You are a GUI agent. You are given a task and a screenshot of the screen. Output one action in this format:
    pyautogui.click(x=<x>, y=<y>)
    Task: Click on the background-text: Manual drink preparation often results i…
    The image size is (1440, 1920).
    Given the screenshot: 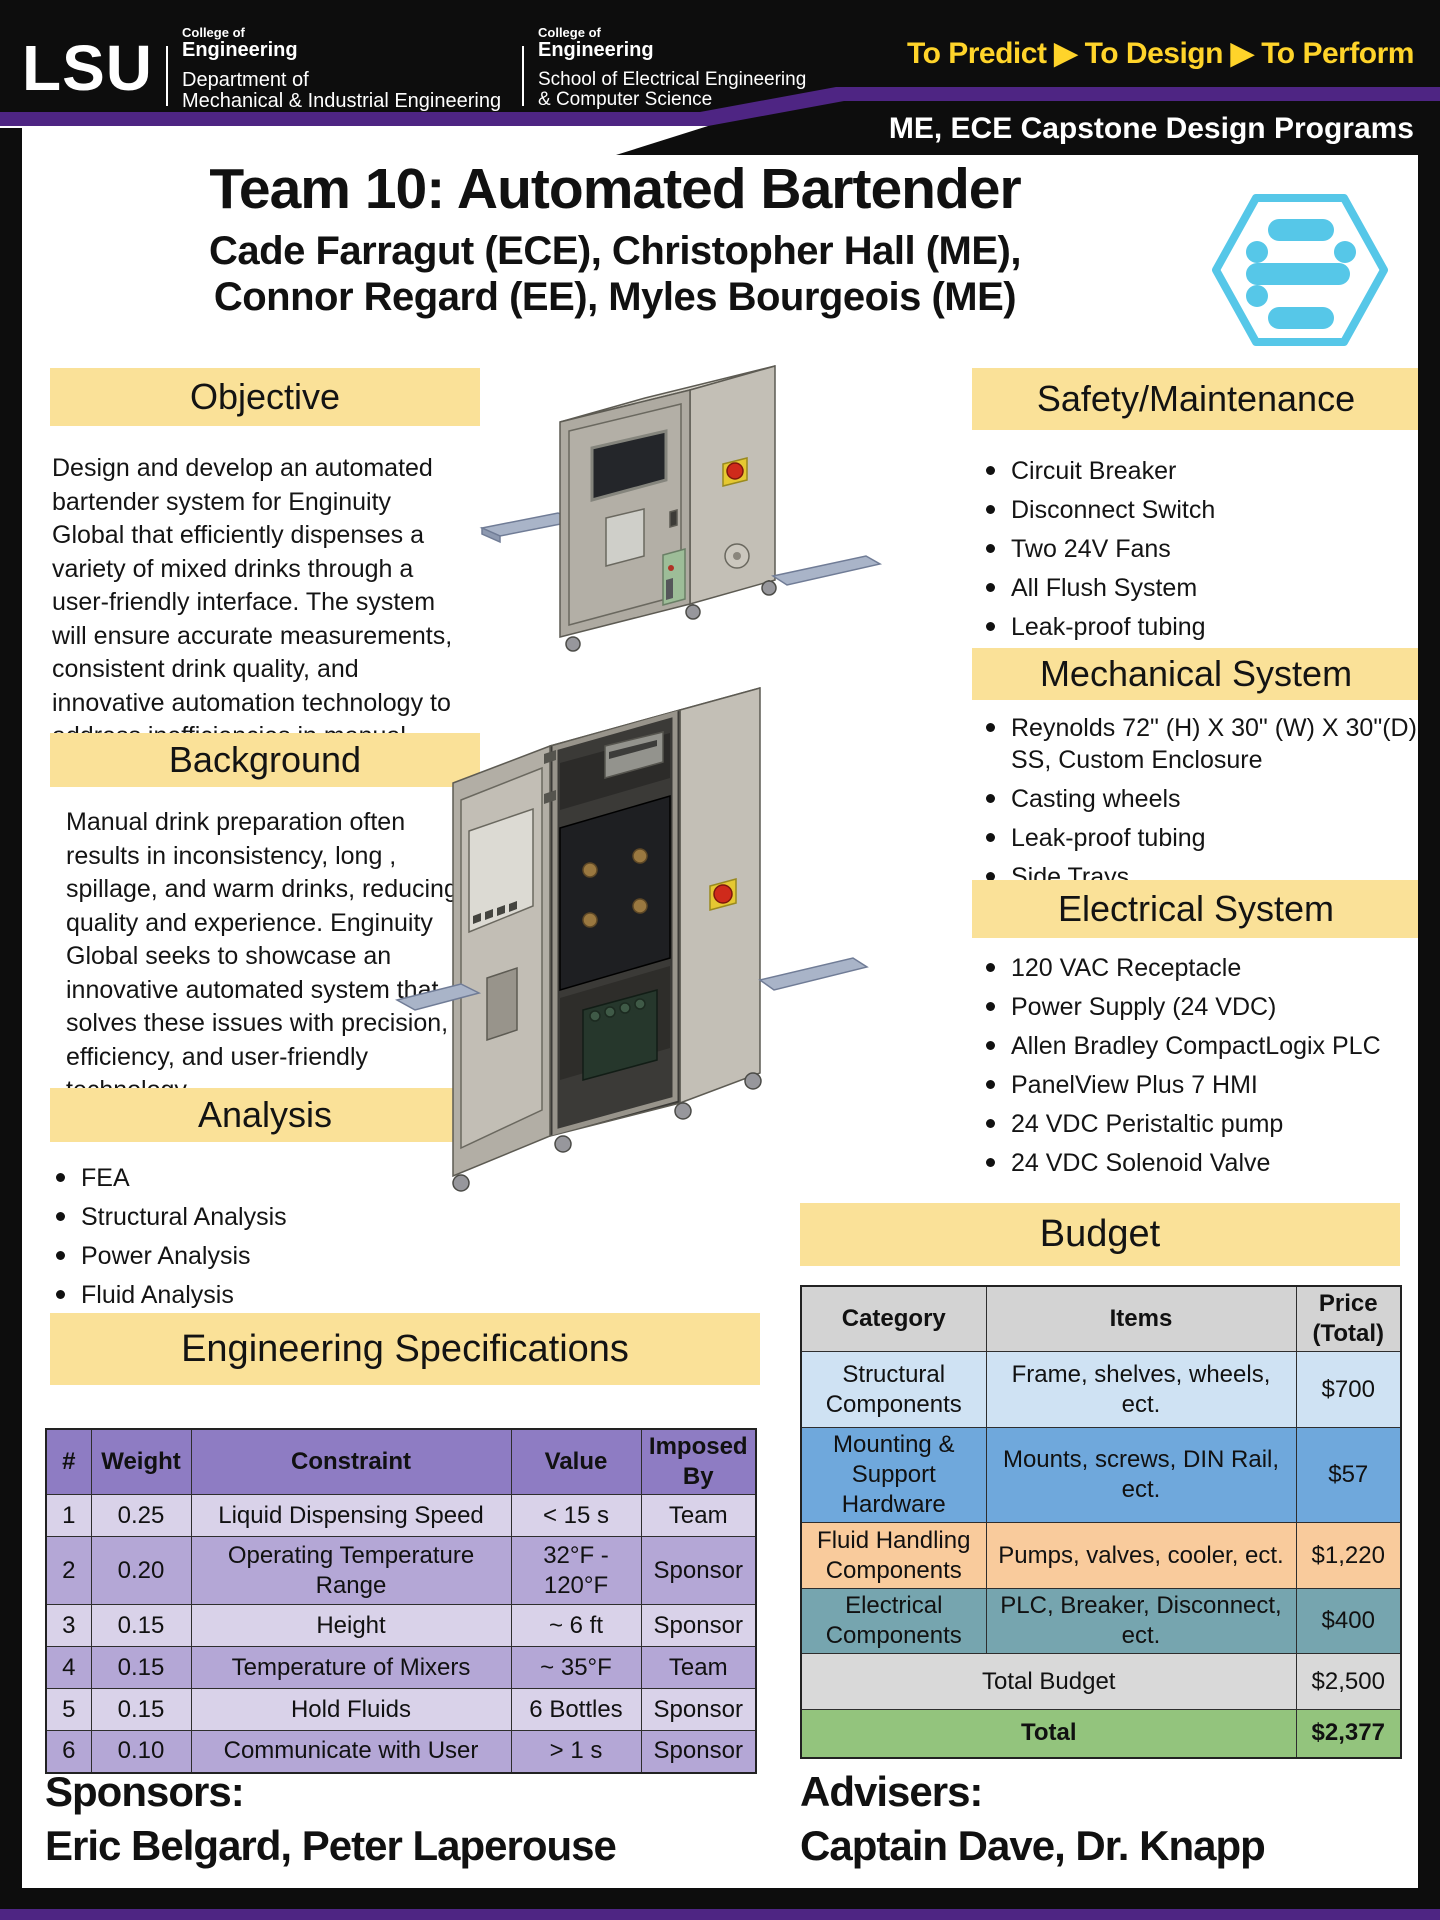 What is the action you would take?
    pyautogui.click(x=262, y=956)
    